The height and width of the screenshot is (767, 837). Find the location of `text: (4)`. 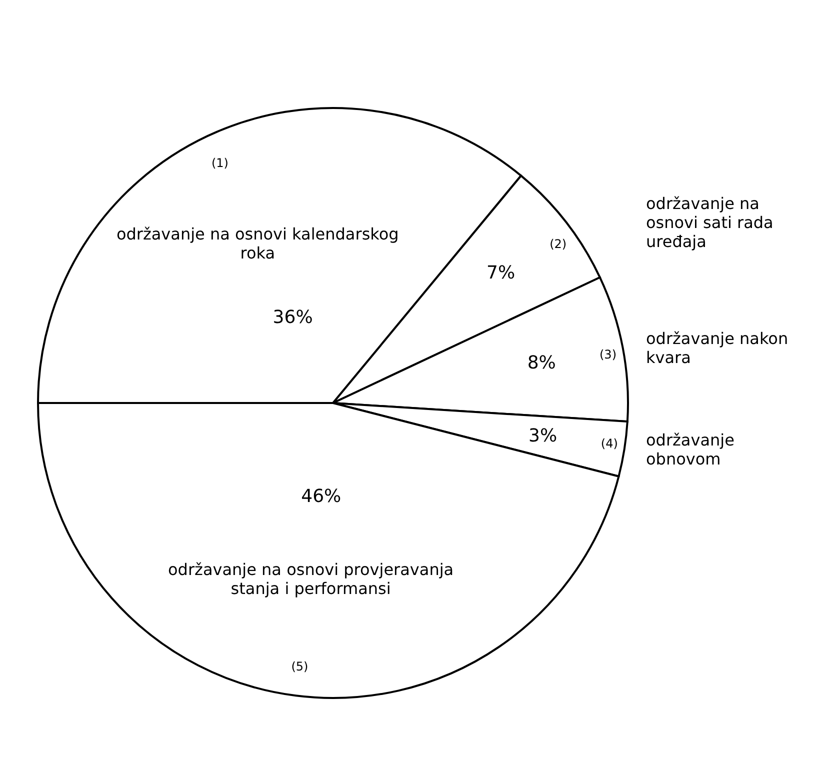

text: (4) is located at coordinates (609, 443).